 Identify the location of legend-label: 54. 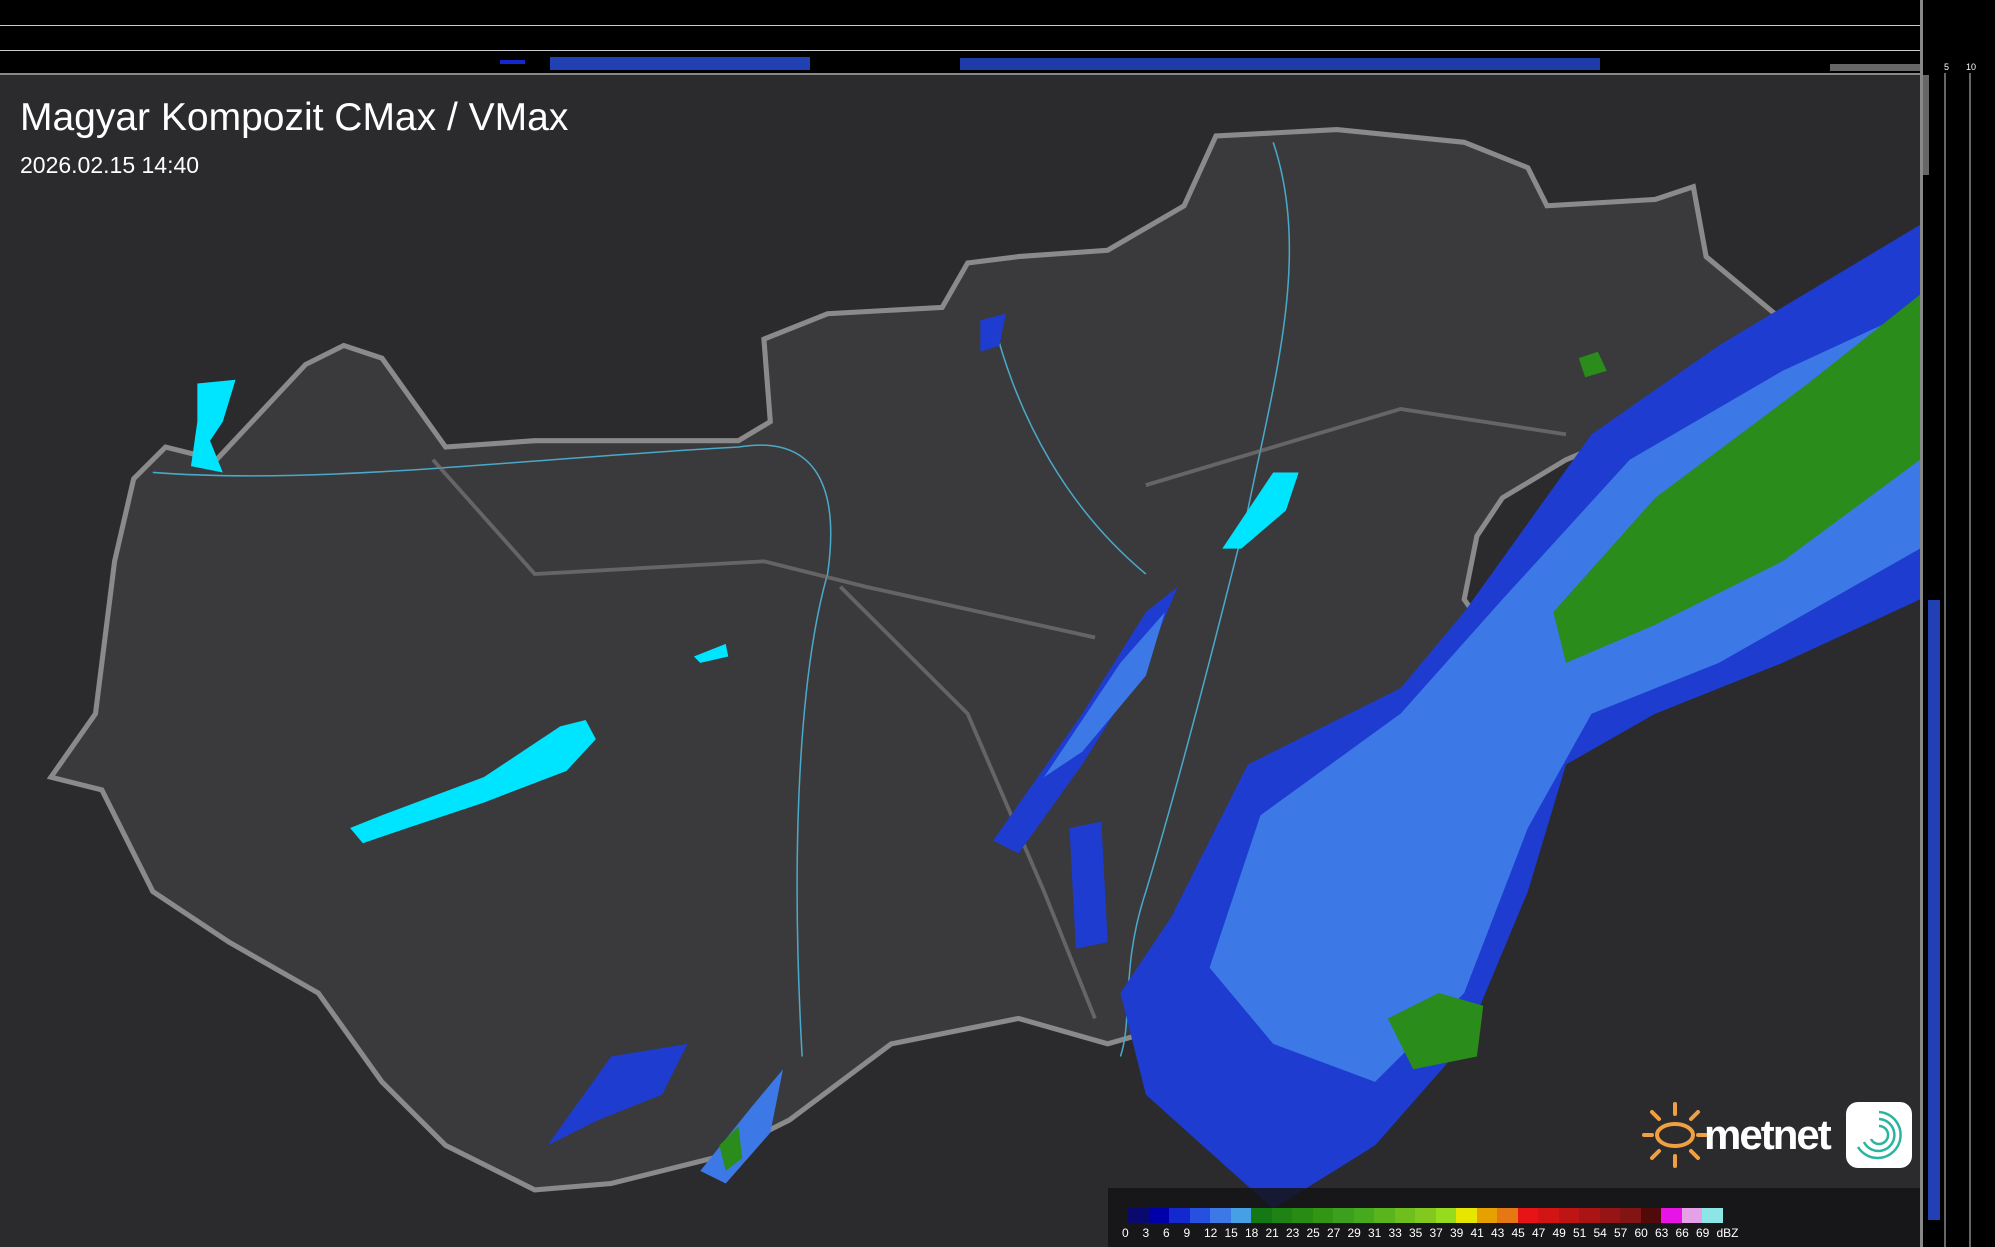
(1600, 1233).